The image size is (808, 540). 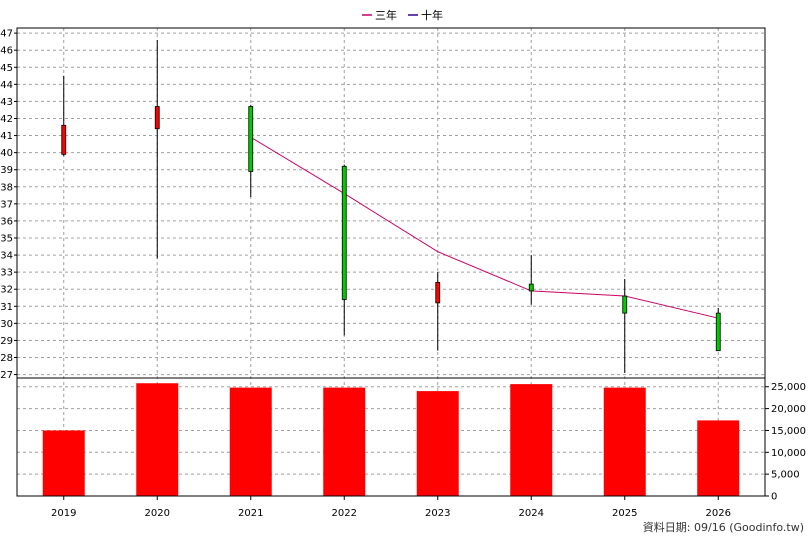 I want to click on legend: 三年 十年, so click(x=402, y=15).